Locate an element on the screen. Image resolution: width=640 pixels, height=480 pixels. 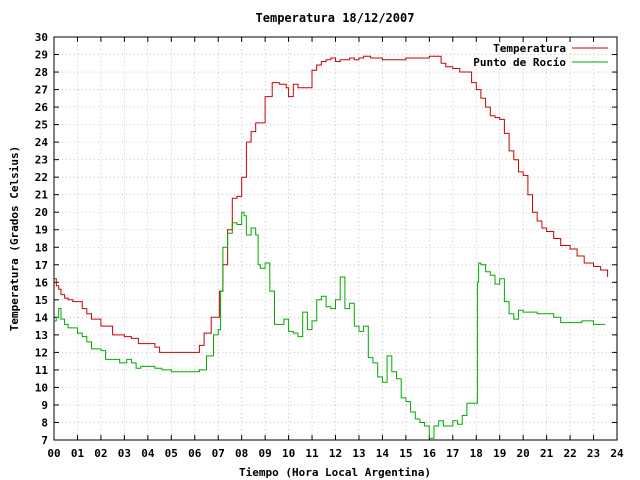
legend-label-punto-de-rocio: Punto de Rocío is located at coordinates (519, 62).